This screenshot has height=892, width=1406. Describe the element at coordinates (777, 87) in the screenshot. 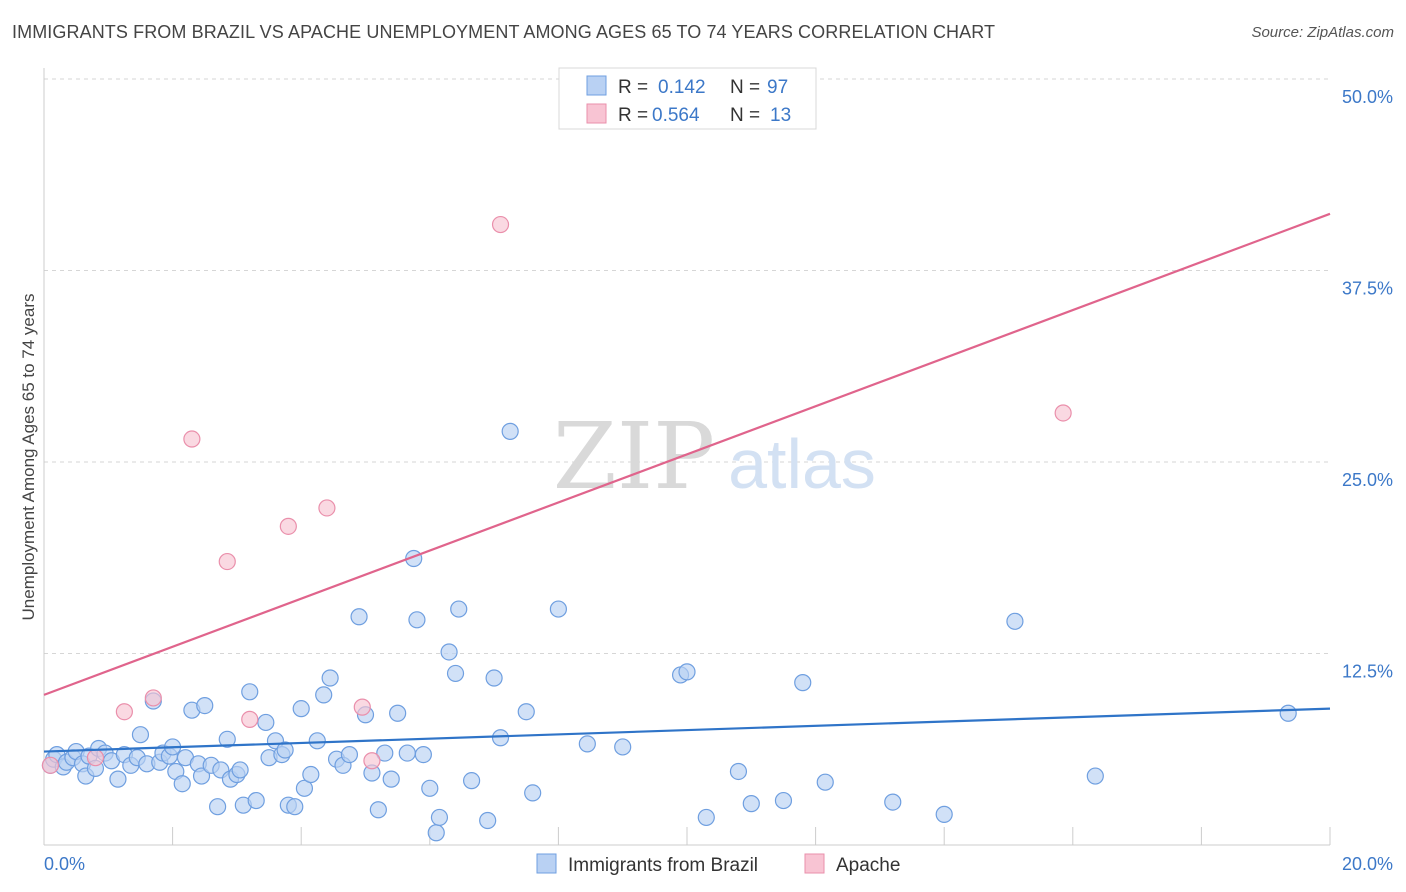

I see `legend-n-value-brazil: 97` at that location.